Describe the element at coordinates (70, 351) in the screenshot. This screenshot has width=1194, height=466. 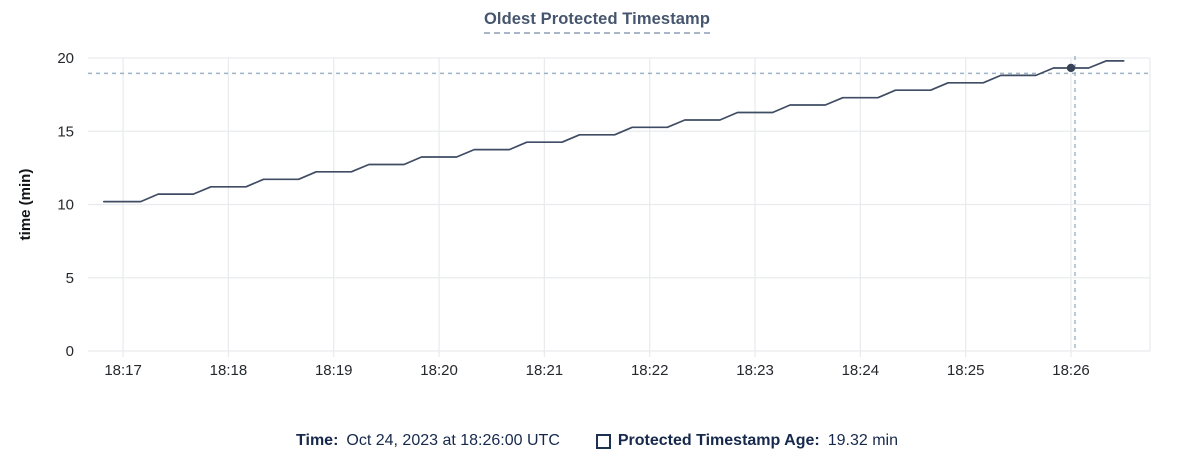
I see `y-tick-label: 0` at that location.